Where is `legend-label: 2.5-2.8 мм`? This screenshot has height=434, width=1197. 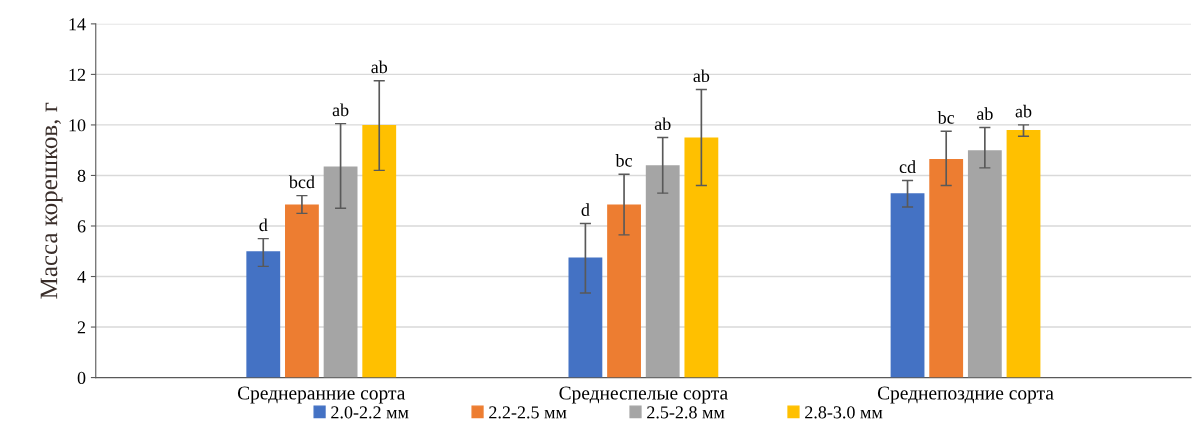
legend-label: 2.5-2.8 мм is located at coordinates (686, 412).